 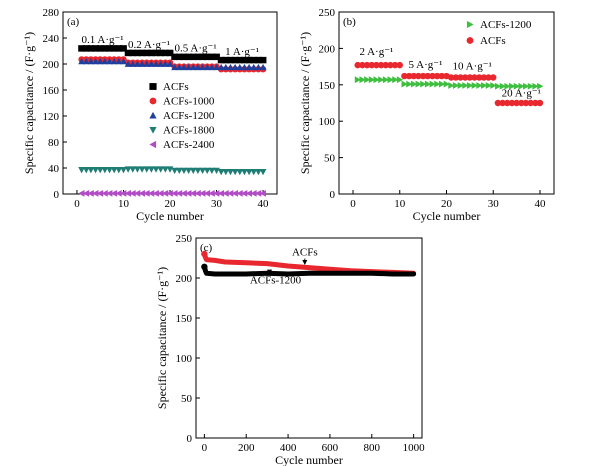 I want to click on annotation-label: 5 A·g⁻¹, so click(x=426, y=65).